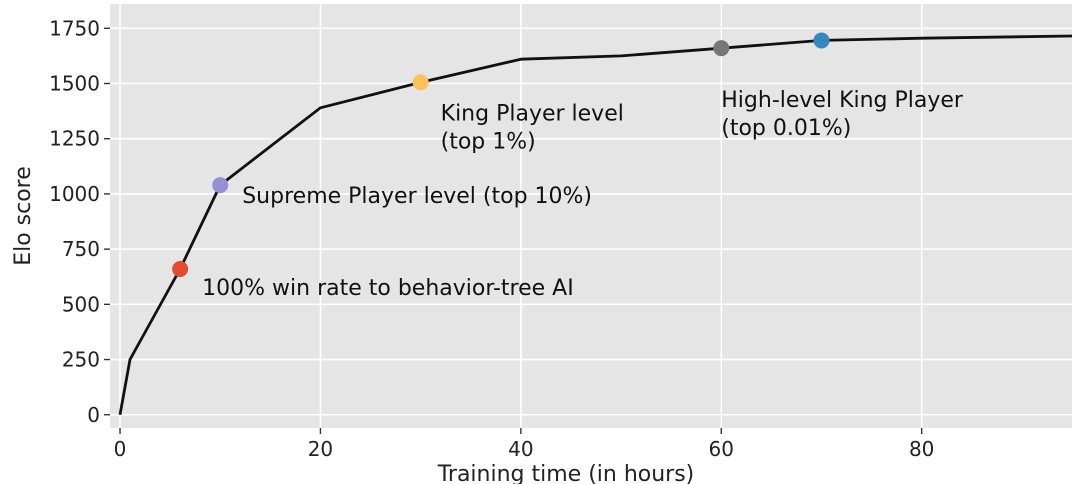 The image size is (1080, 484). I want to click on milestone-label-line: King Player level, so click(532, 113).